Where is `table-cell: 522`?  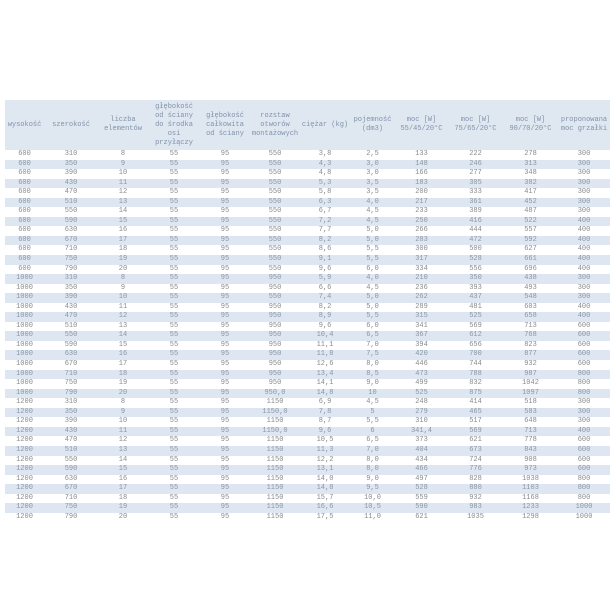 table-cell: 522 is located at coordinates (530, 221).